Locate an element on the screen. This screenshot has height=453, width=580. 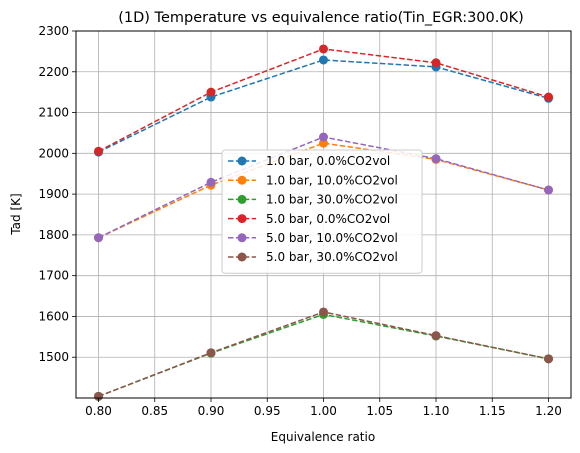
x-tick-label: 1.10 is located at coordinates (436, 411).